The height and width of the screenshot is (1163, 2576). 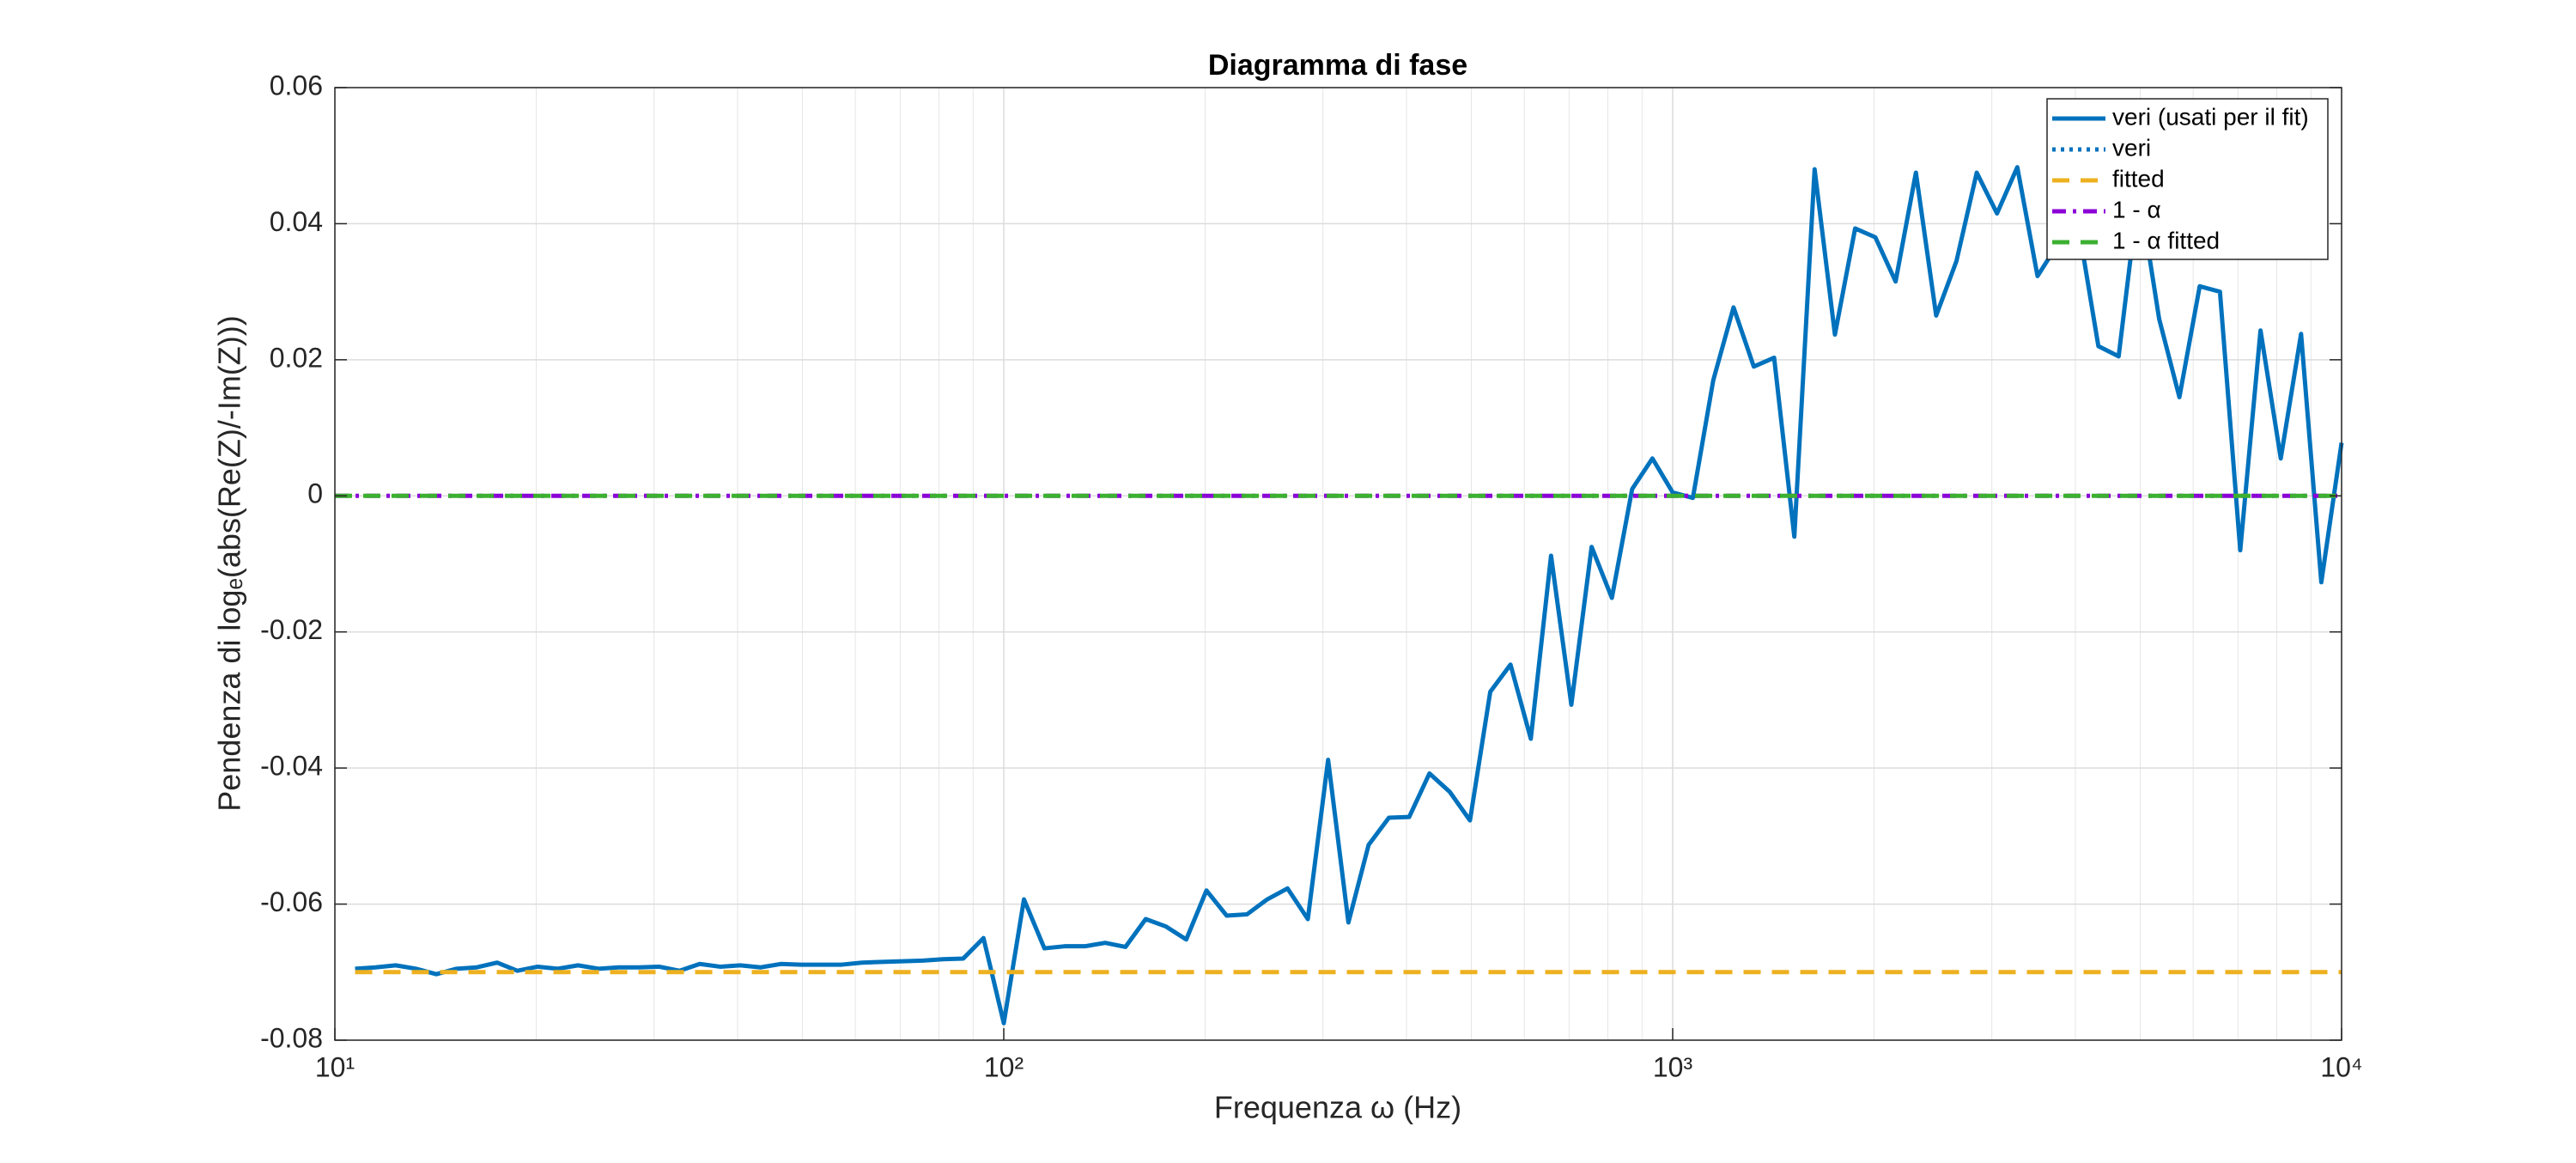 What do you see at coordinates (2166, 240) in the screenshot?
I see `legend-label: 1 - α fitted` at bounding box center [2166, 240].